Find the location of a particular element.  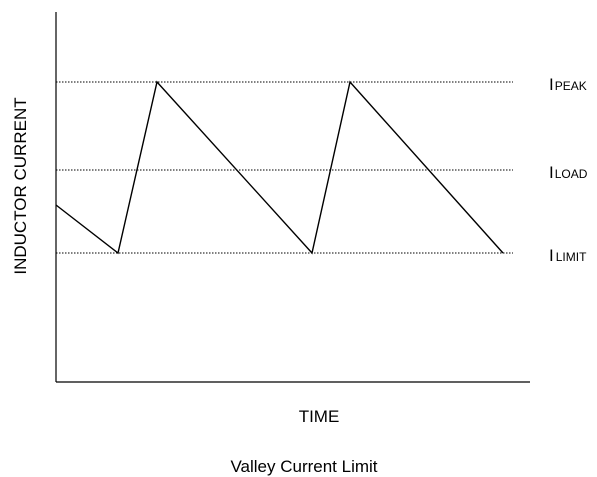

load-level-label: ILOAD is located at coordinates (568, 172).